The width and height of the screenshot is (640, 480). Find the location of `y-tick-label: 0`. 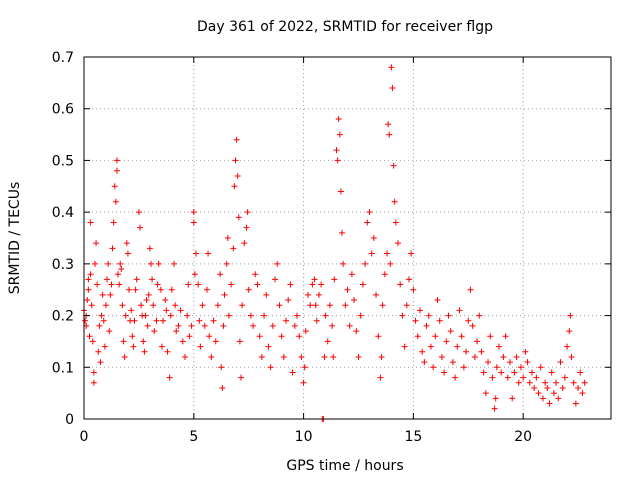

y-tick-label: 0 is located at coordinates (69, 420).